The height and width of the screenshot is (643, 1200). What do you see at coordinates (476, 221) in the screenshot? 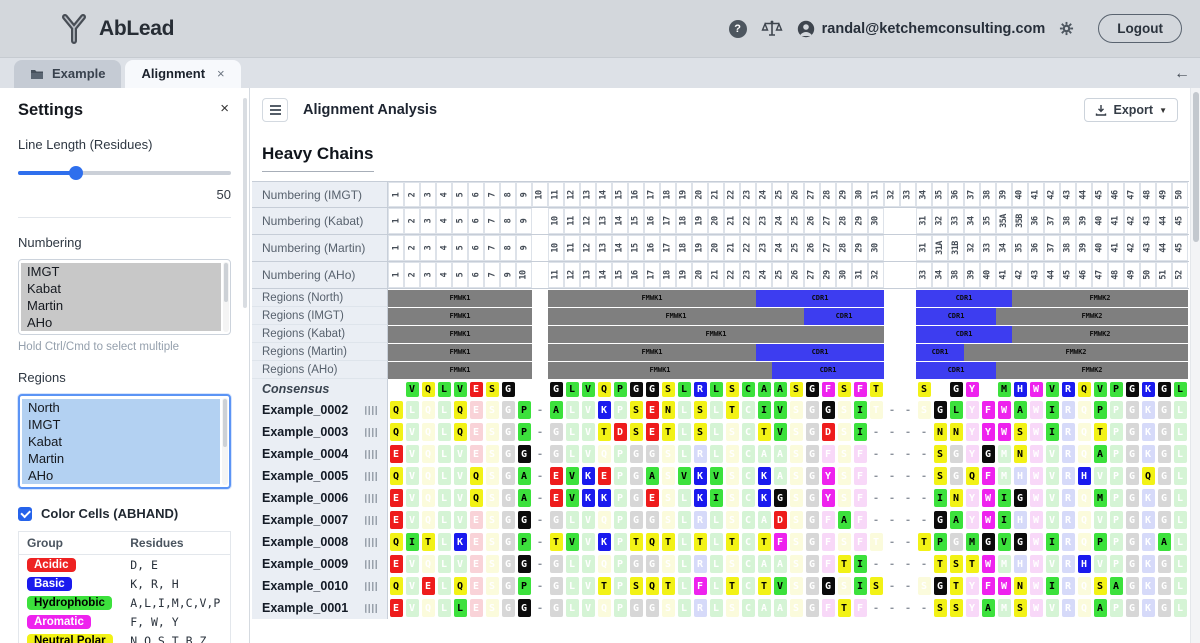
I see `numbering-cell: 6` at bounding box center [476, 221].